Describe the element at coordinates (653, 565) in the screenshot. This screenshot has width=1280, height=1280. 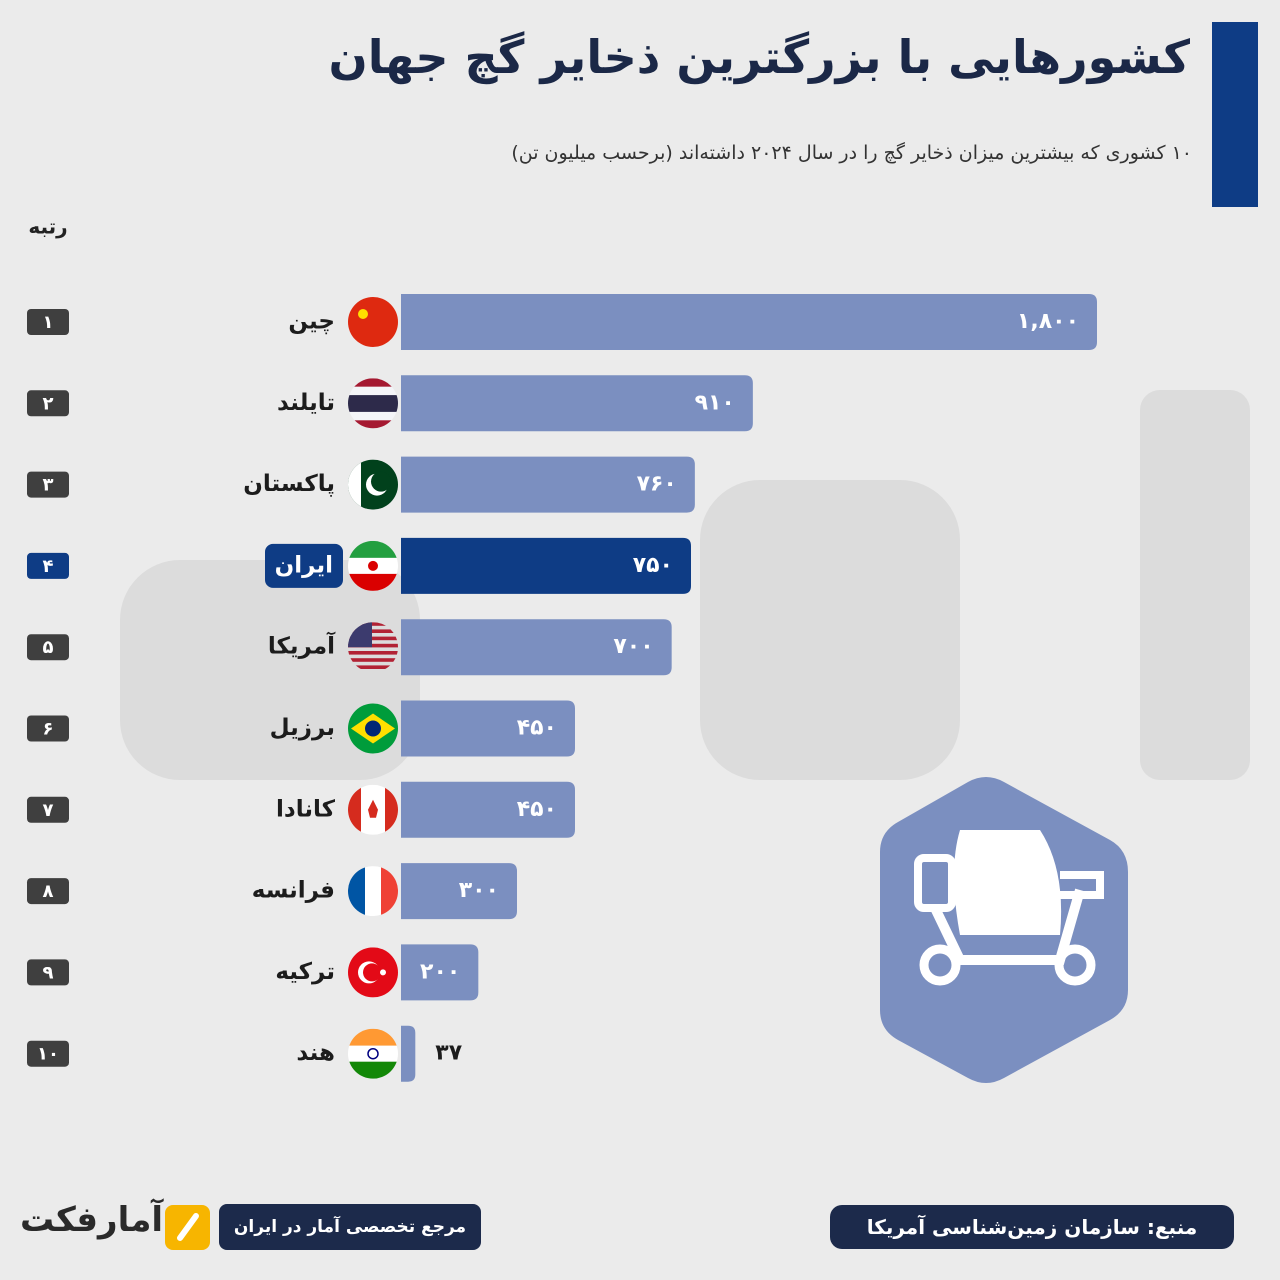
I see `value-label: ۷۵۰` at that location.